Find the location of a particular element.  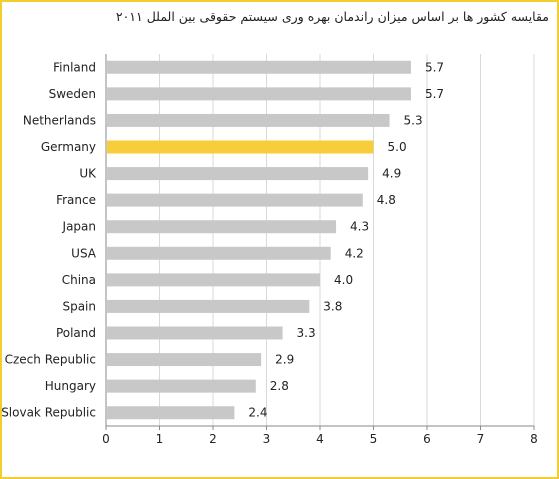

data-label: 3.3 is located at coordinates (306, 333).